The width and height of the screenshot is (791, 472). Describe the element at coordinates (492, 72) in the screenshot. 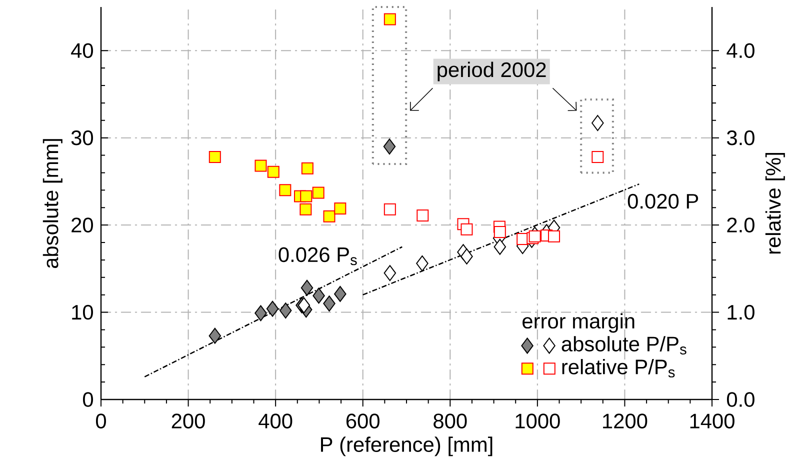

I see `annotation: period 2002` at that location.